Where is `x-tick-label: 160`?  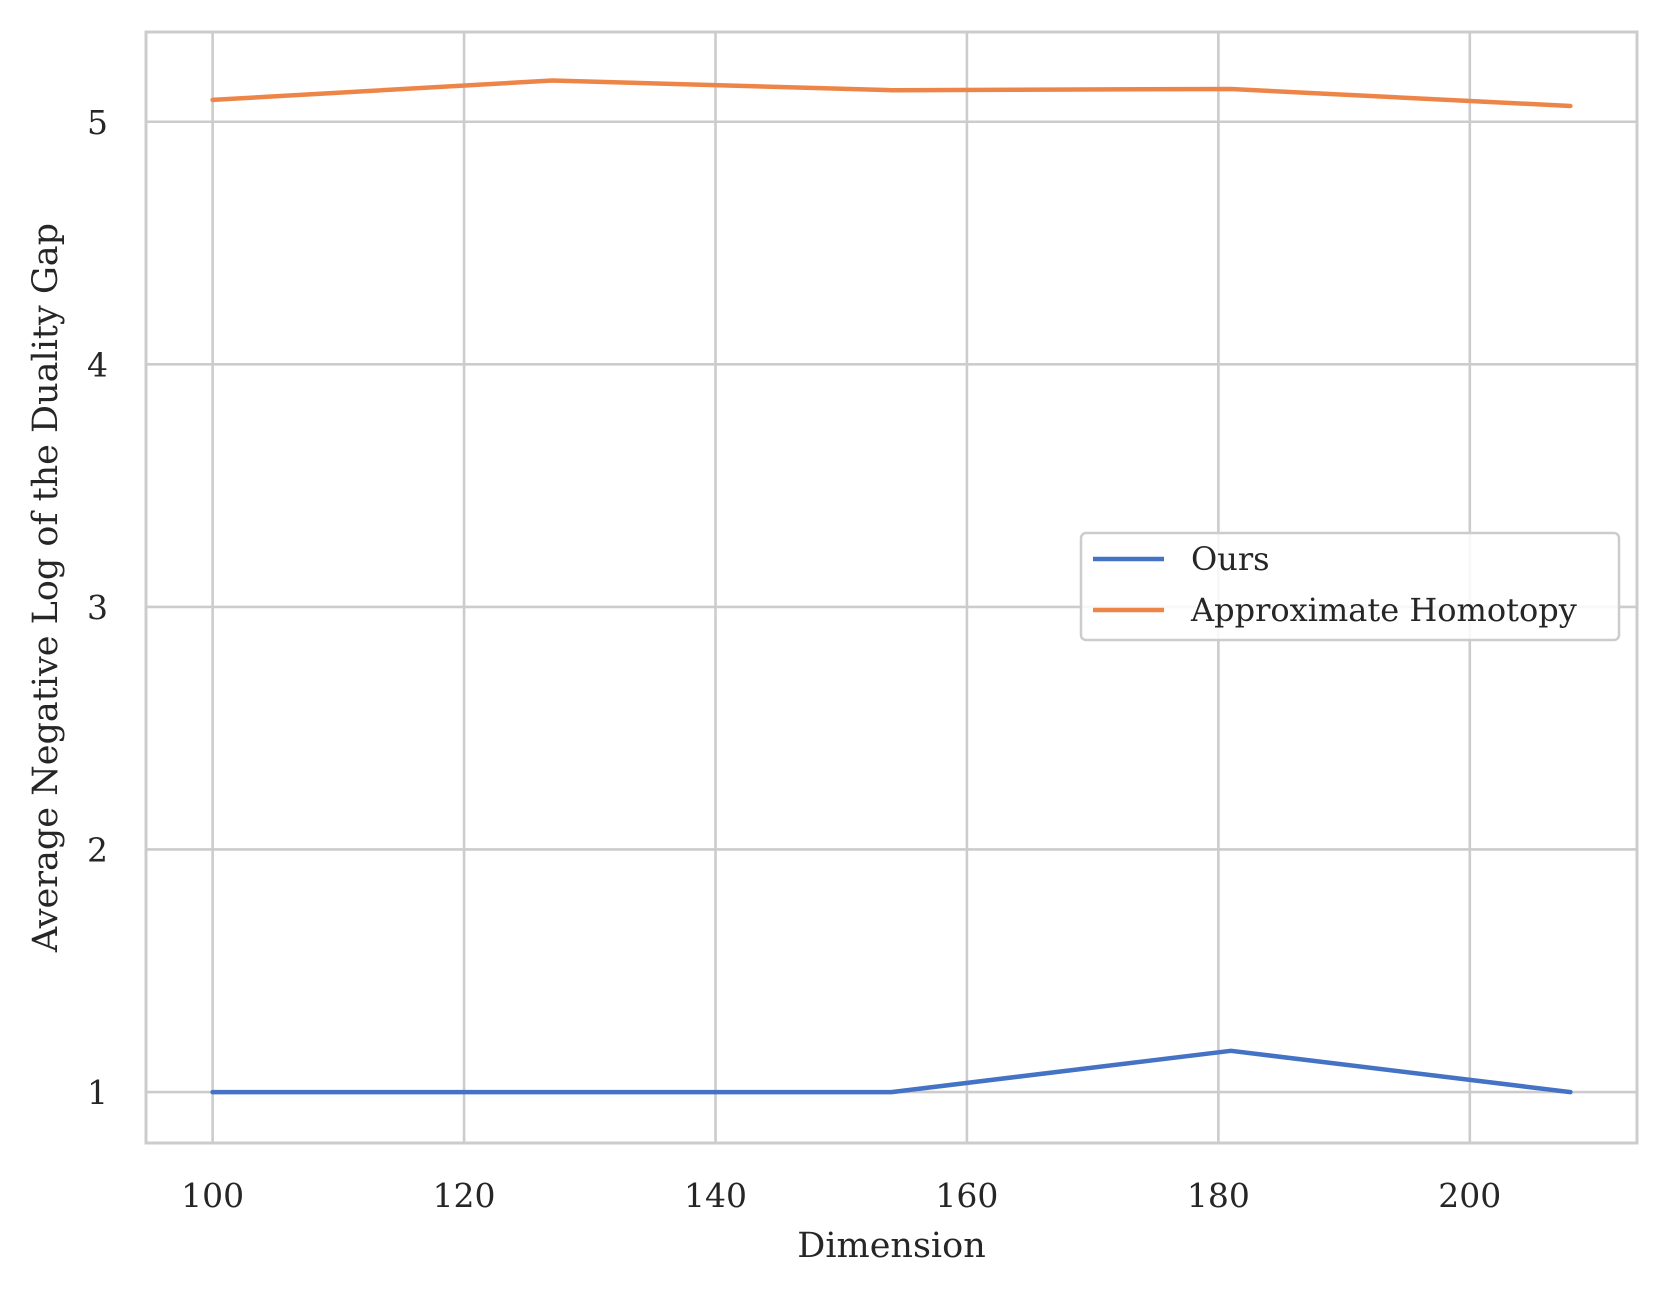 x-tick-label: 160 is located at coordinates (966, 1195).